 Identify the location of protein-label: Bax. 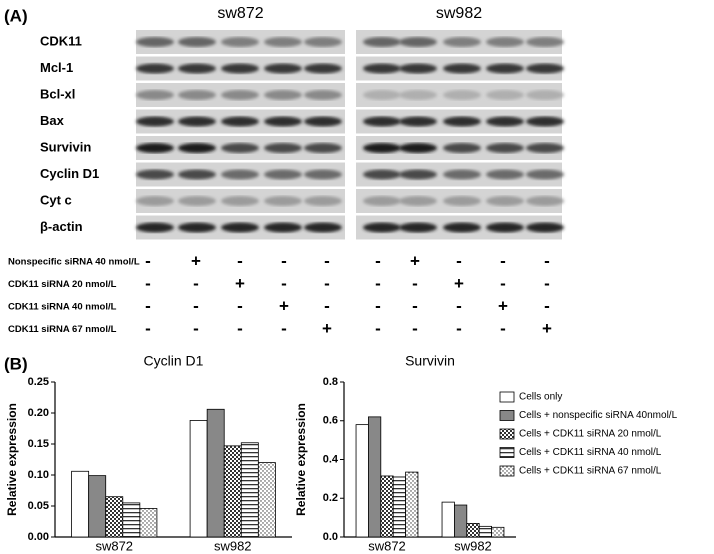
(52, 120).